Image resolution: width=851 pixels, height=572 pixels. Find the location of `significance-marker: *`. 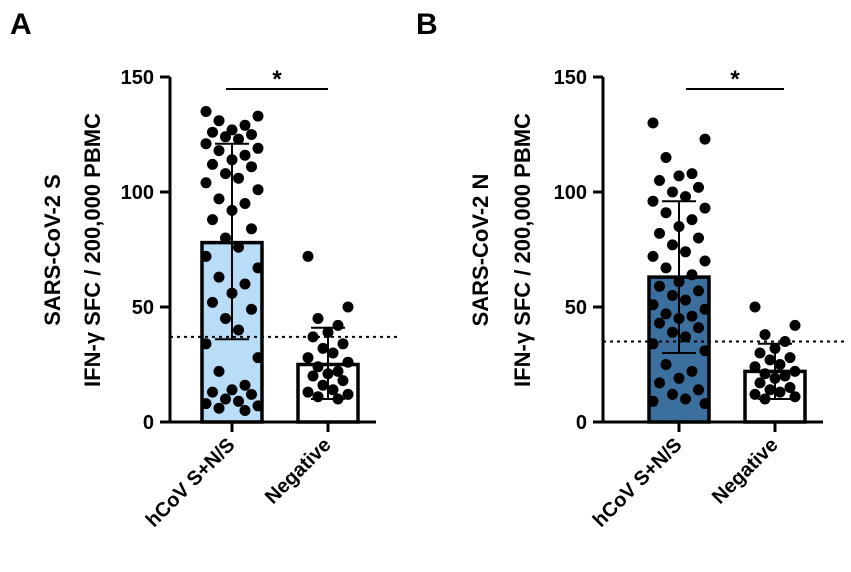

significance-marker: * is located at coordinates (735, 79).